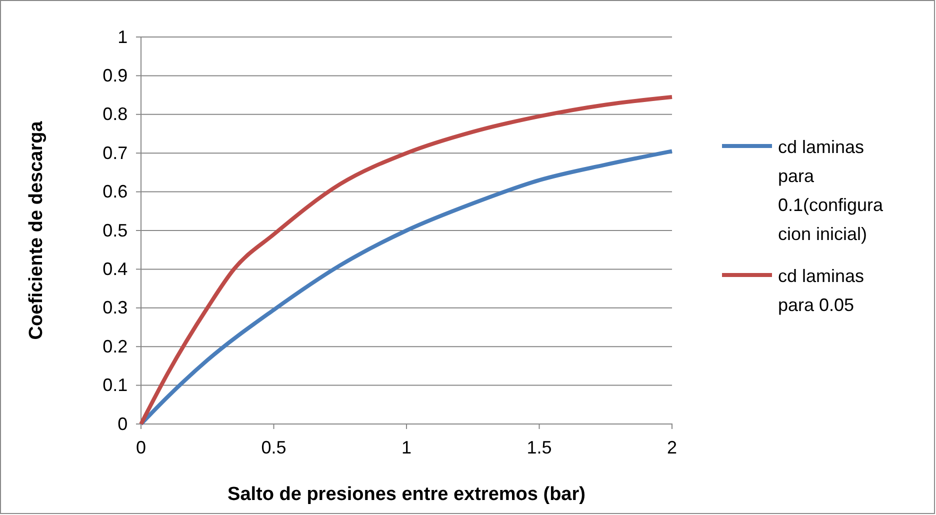 The height and width of the screenshot is (515, 936). Describe the element at coordinates (115, 114) in the screenshot. I see `y-tick-label: 0.8` at that location.